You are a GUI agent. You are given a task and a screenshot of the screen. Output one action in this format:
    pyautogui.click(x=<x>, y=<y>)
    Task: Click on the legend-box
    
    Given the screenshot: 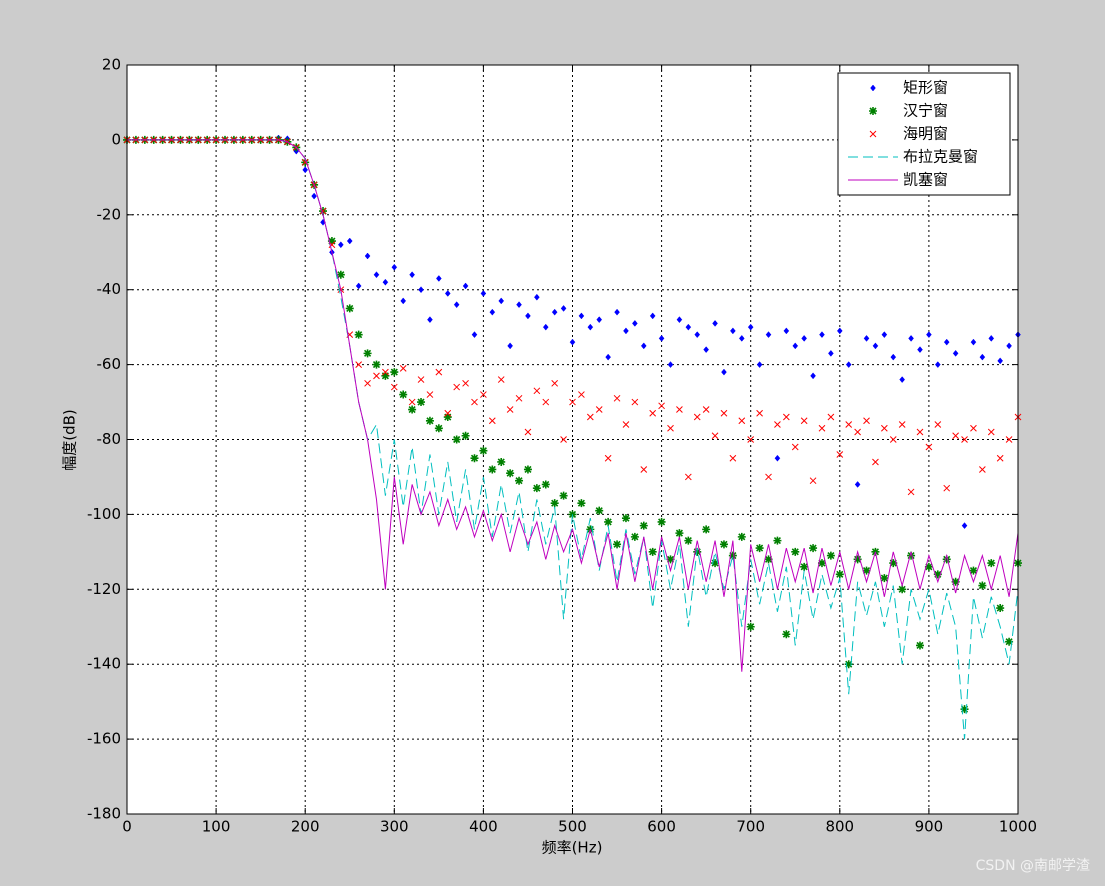 What is the action you would take?
    pyautogui.click(x=924, y=134)
    